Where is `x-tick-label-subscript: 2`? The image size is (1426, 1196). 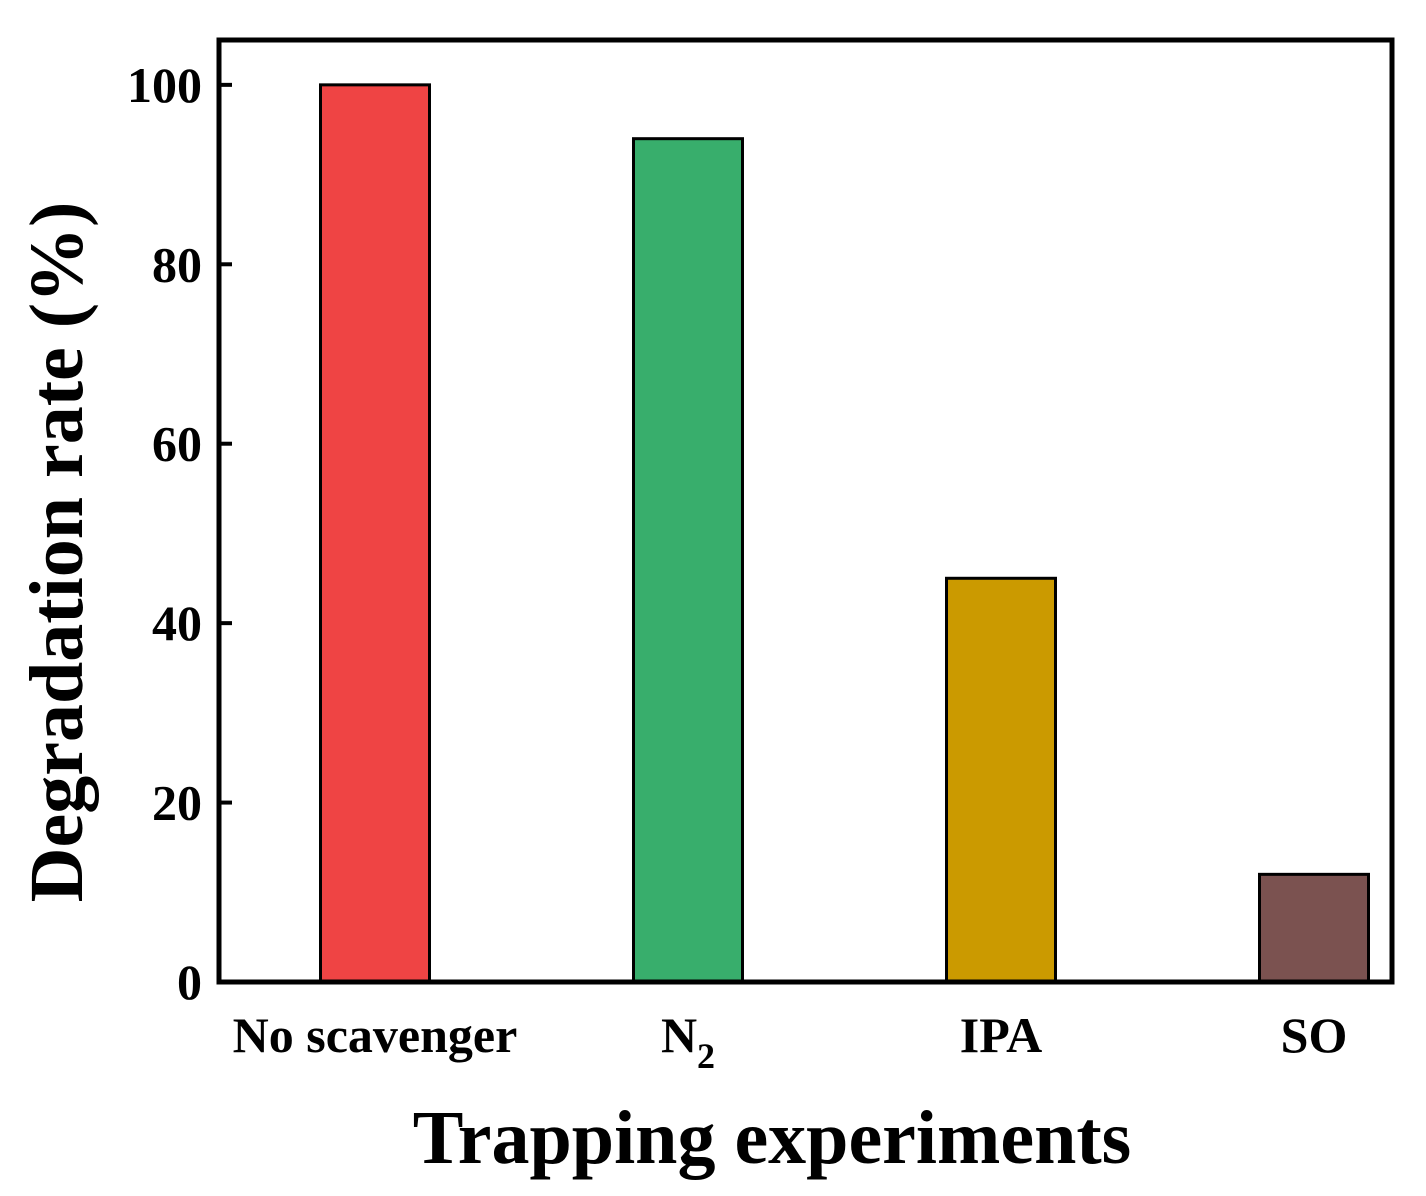
x-tick-label-subscript: 2 is located at coordinates (706, 1056).